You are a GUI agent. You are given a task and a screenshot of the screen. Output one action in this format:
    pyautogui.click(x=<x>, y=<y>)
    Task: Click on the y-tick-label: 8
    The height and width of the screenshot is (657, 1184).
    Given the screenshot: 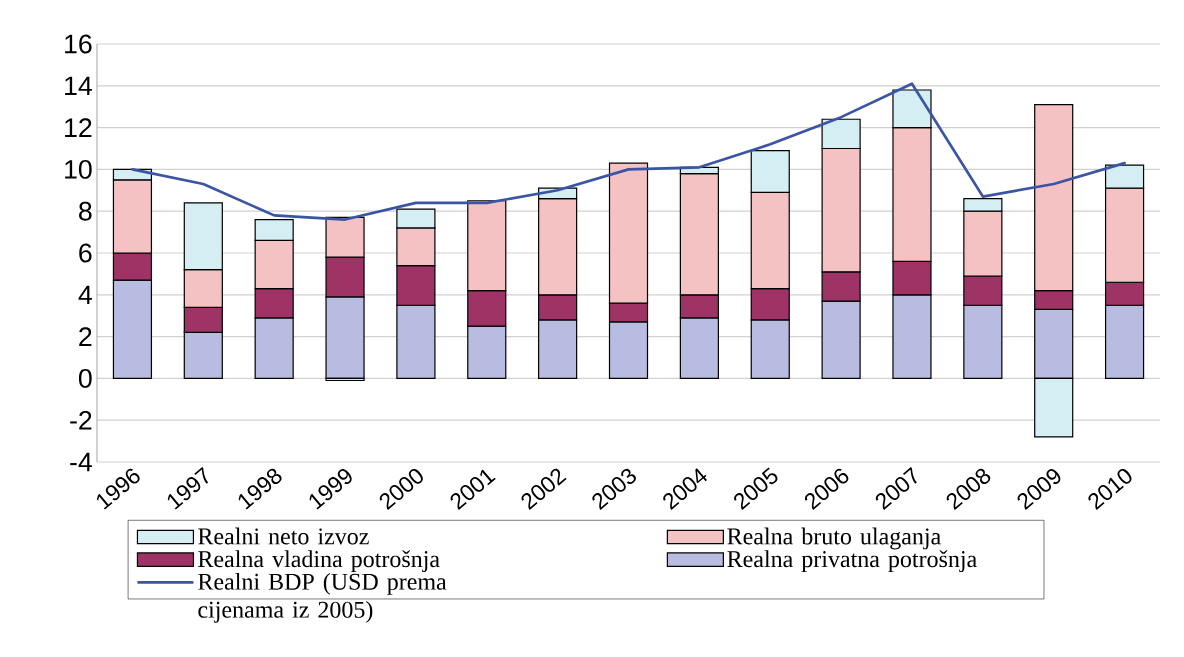 What is the action you would take?
    pyautogui.click(x=85, y=211)
    